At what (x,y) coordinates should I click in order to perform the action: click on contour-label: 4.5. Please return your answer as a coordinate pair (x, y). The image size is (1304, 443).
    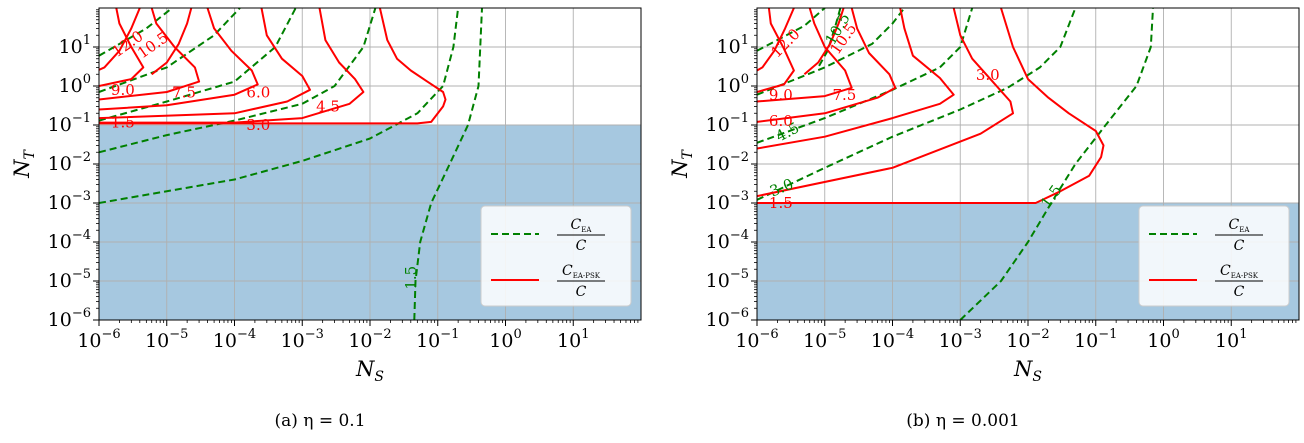
    Looking at the image, I should click on (328, 107).